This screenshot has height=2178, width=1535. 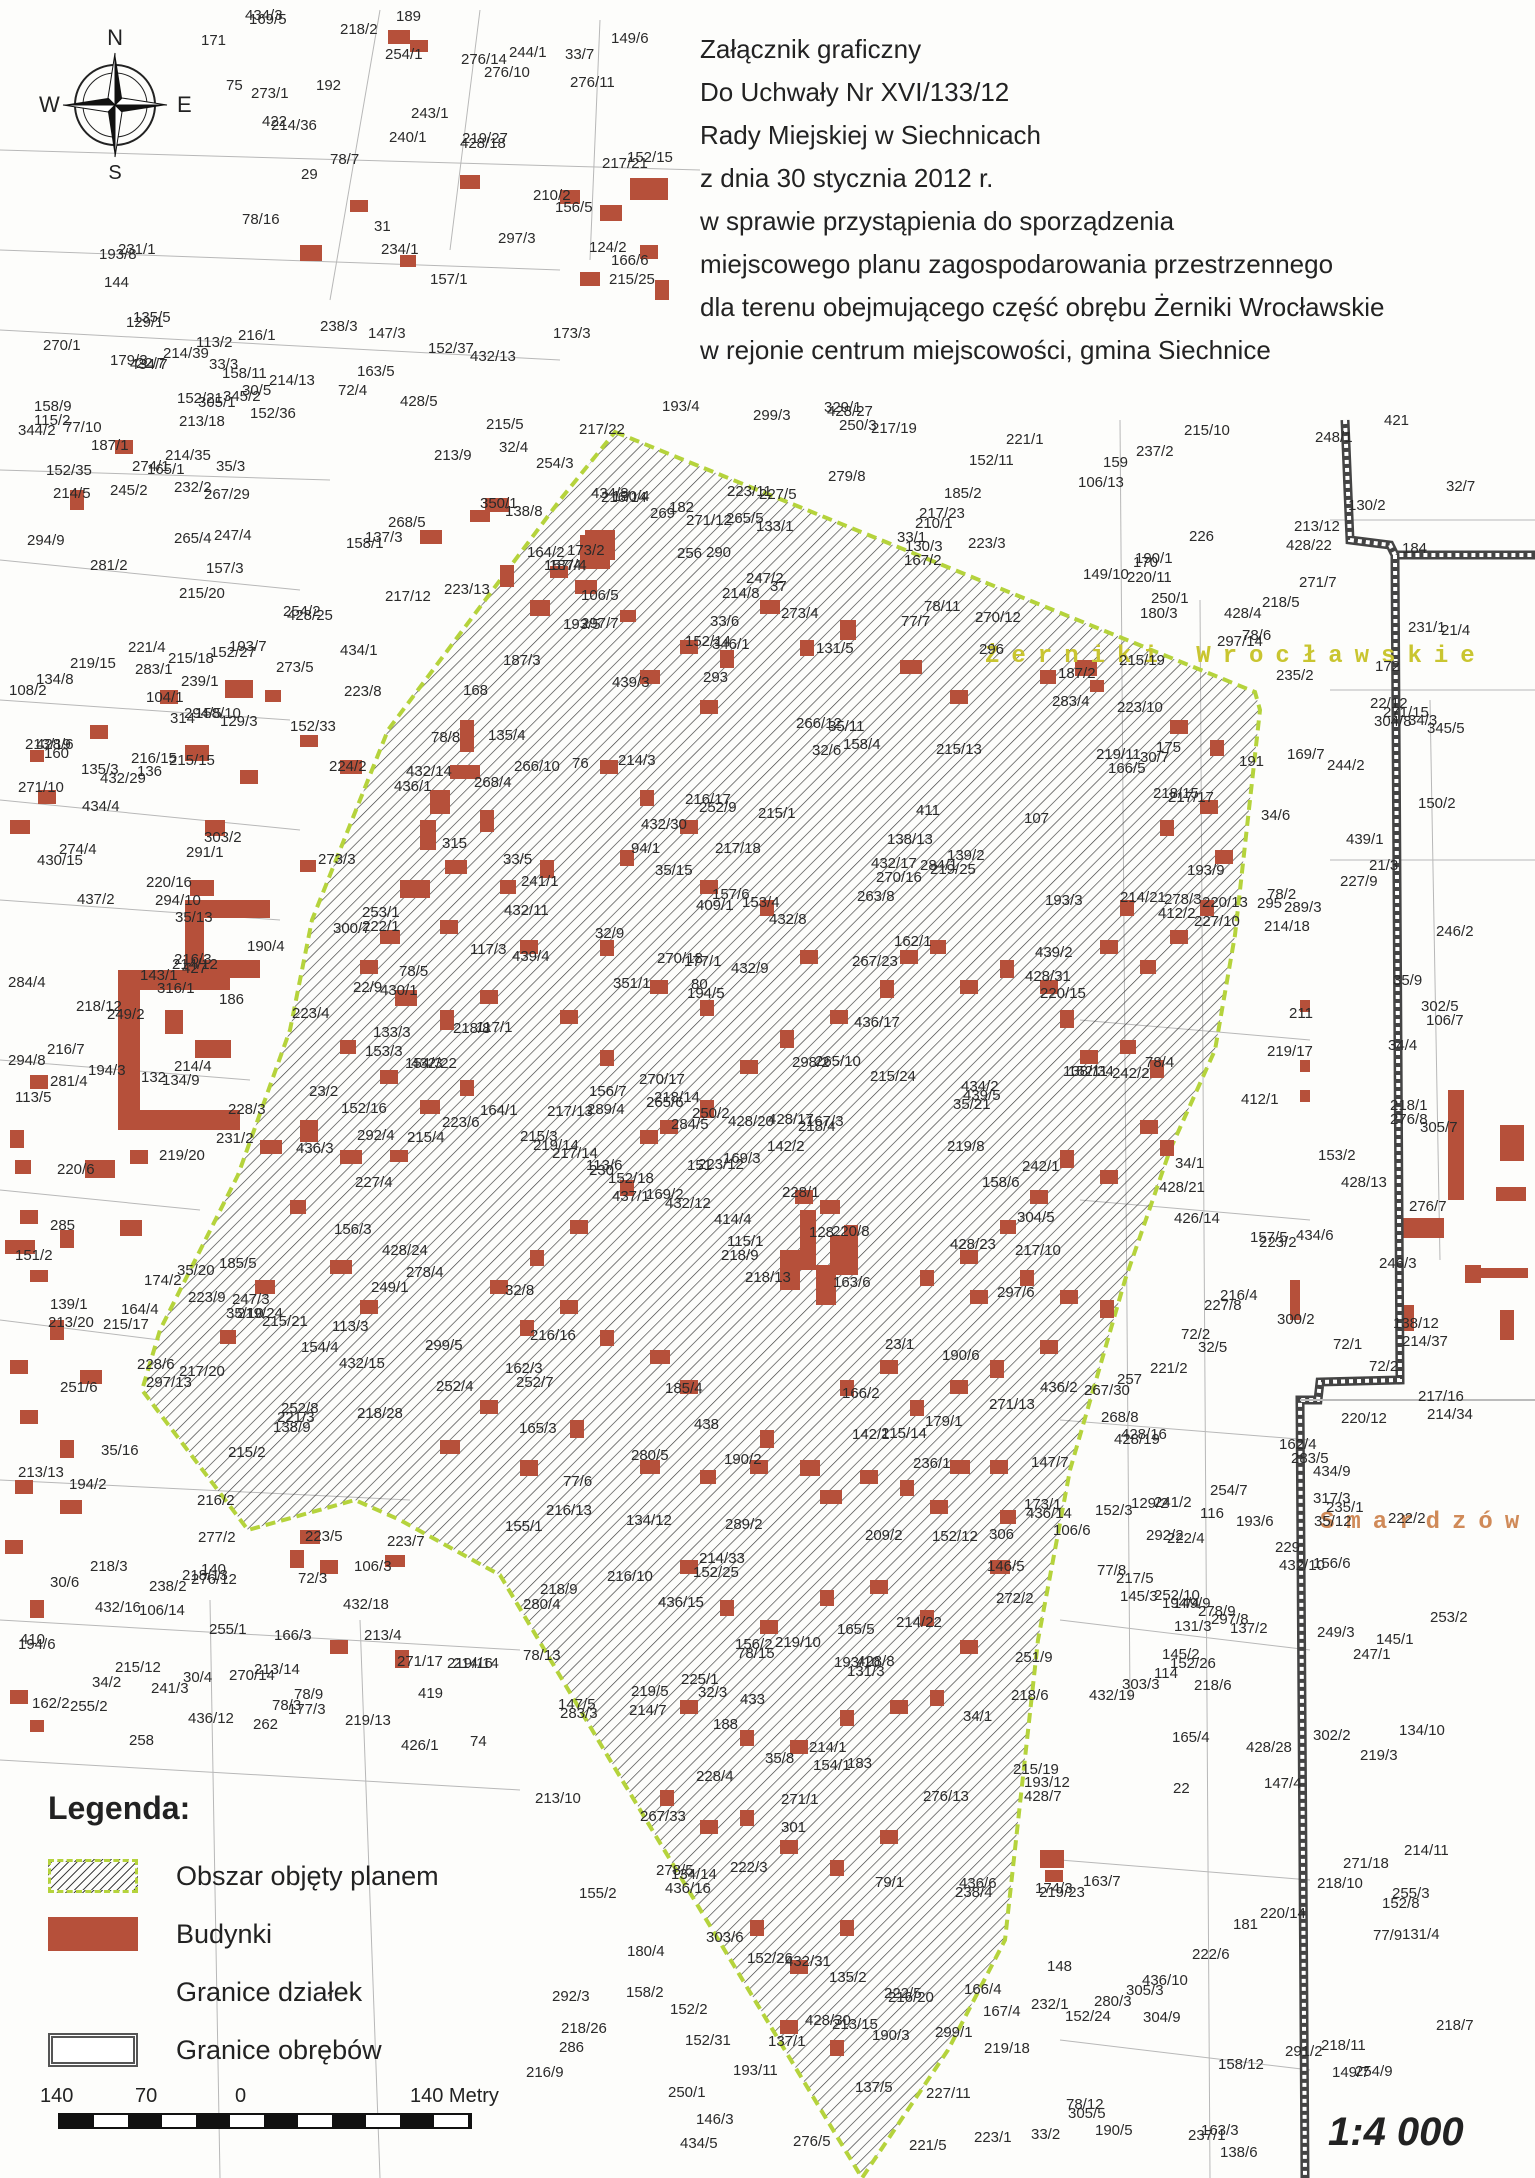 What do you see at coordinates (1351, 2072) in the screenshot?
I see `parcel-number: 149/7` at bounding box center [1351, 2072].